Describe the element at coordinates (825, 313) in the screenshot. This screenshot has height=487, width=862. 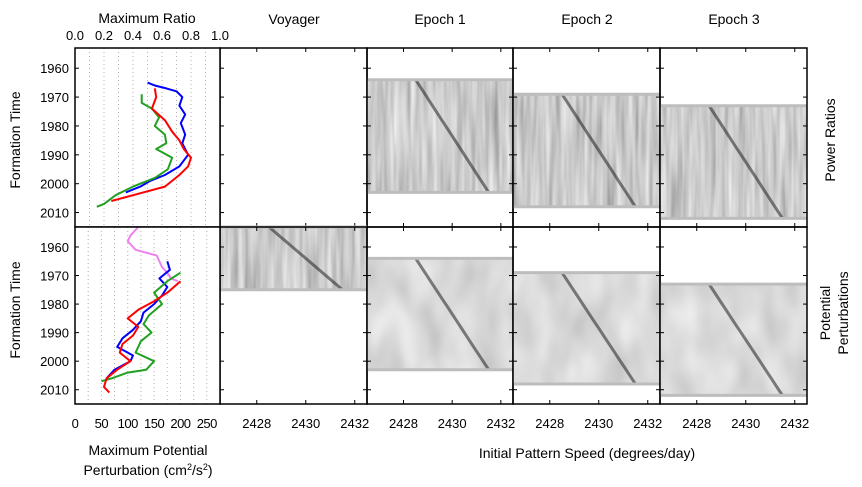
I see `row-title-potential: Potential` at that location.